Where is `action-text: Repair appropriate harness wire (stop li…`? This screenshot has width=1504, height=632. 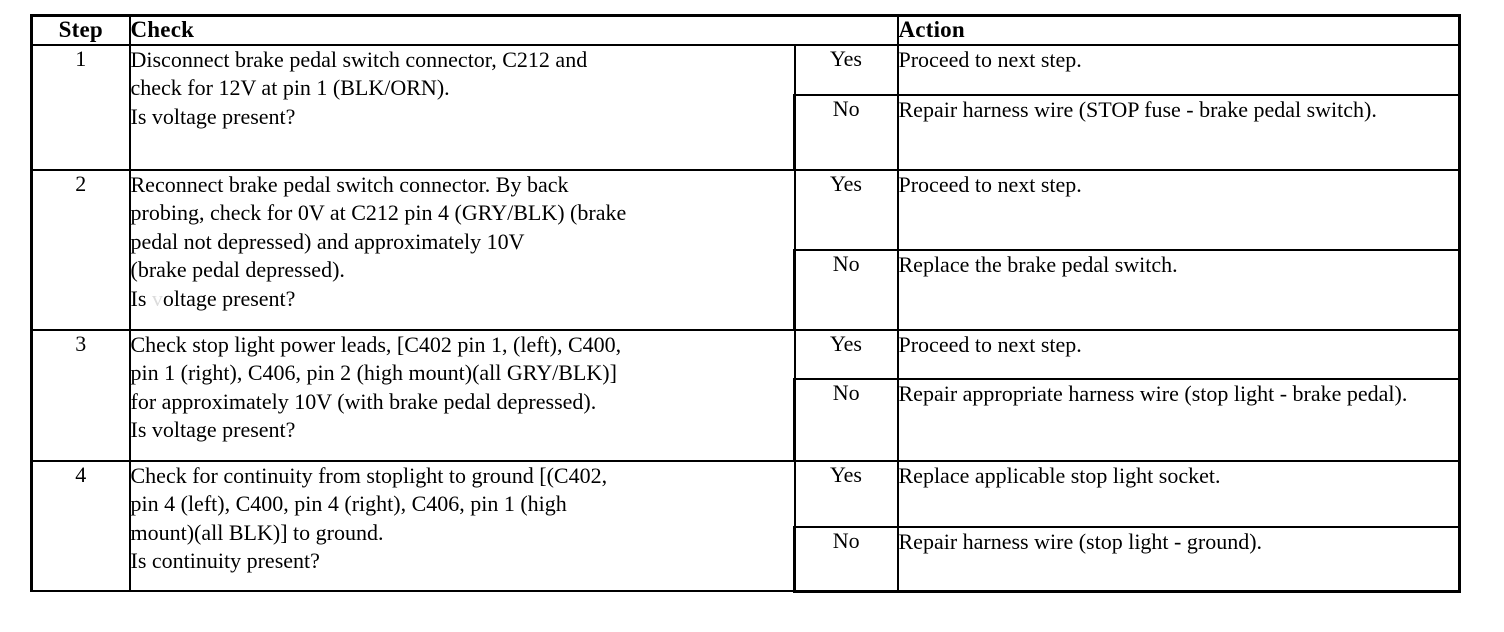 action-text: Repair appropriate harness wire (stop li… is located at coordinates (1178, 419).